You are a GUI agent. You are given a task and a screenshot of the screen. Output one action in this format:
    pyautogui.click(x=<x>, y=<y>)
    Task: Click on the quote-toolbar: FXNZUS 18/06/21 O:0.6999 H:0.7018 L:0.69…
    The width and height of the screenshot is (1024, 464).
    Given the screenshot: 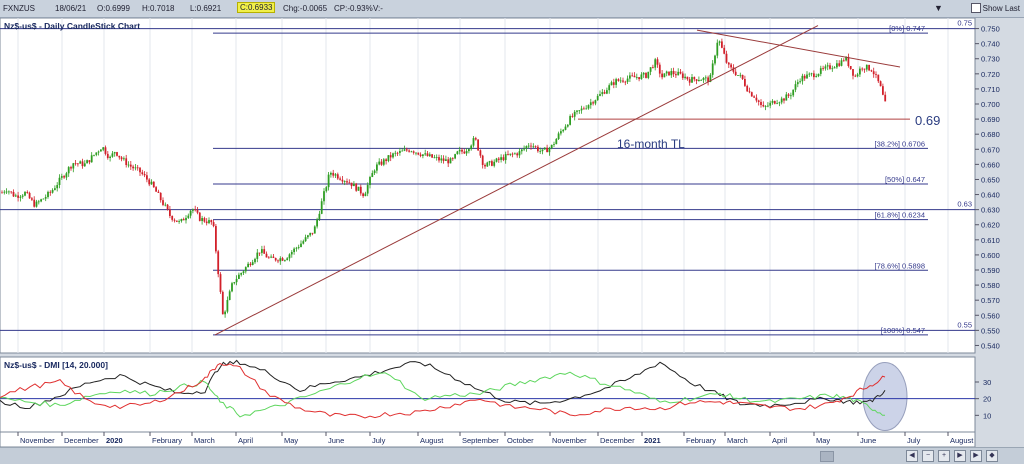 What is the action you would take?
    pyautogui.click(x=512, y=9)
    